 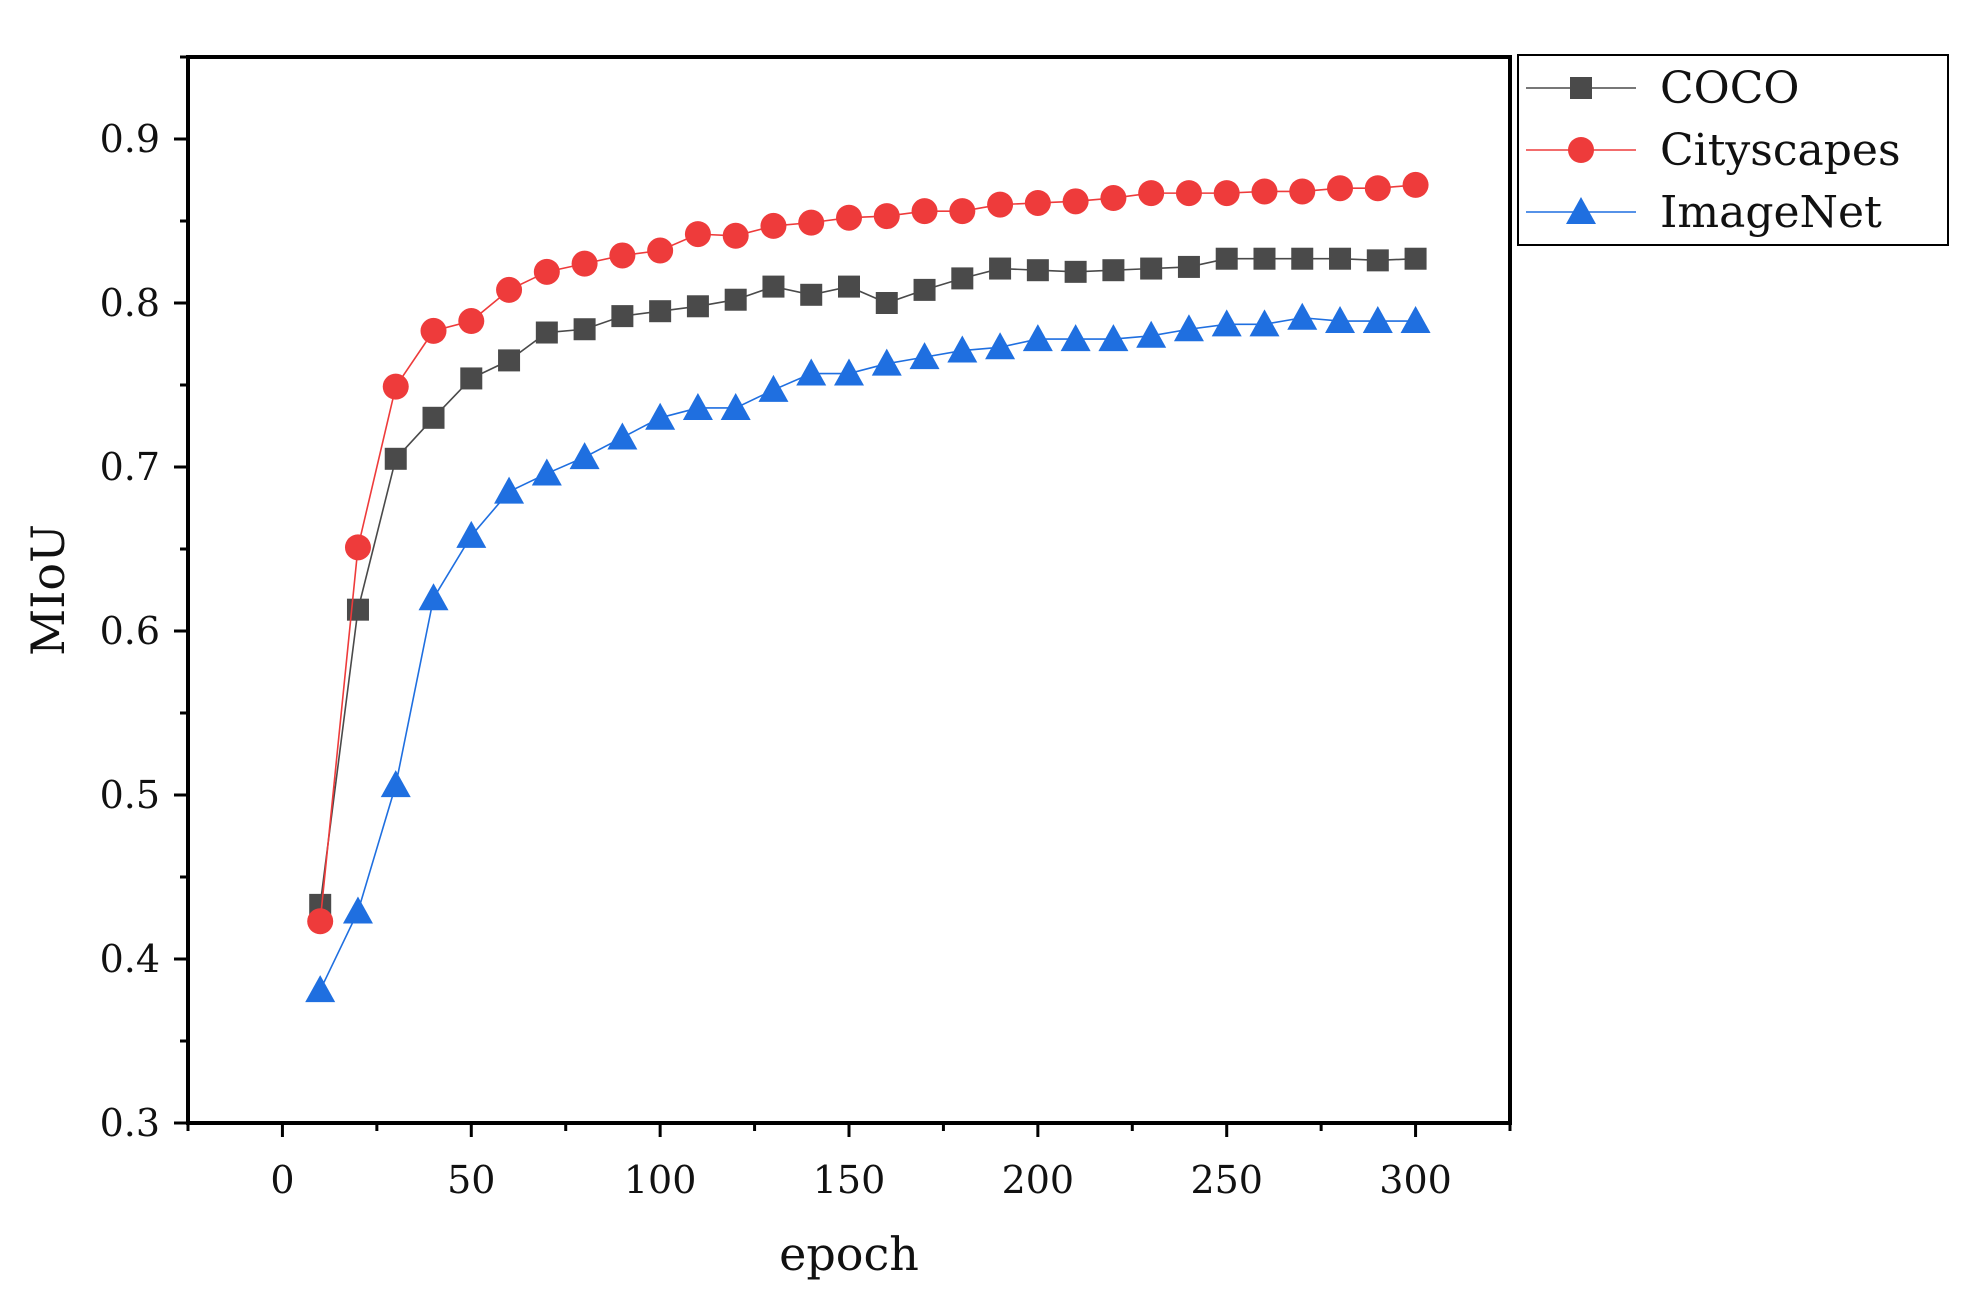 What do you see at coordinates (471, 1180) in the screenshot?
I see `x-tick-label: 50` at bounding box center [471, 1180].